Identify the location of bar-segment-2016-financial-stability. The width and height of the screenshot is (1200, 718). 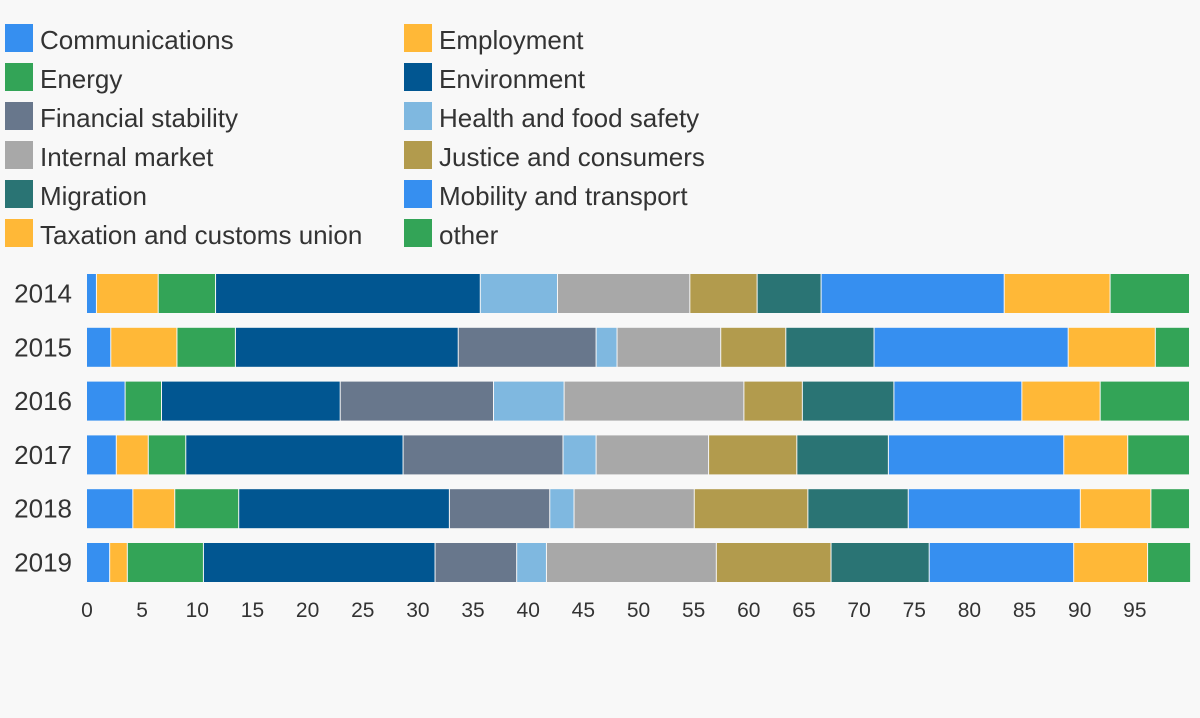
(417, 401).